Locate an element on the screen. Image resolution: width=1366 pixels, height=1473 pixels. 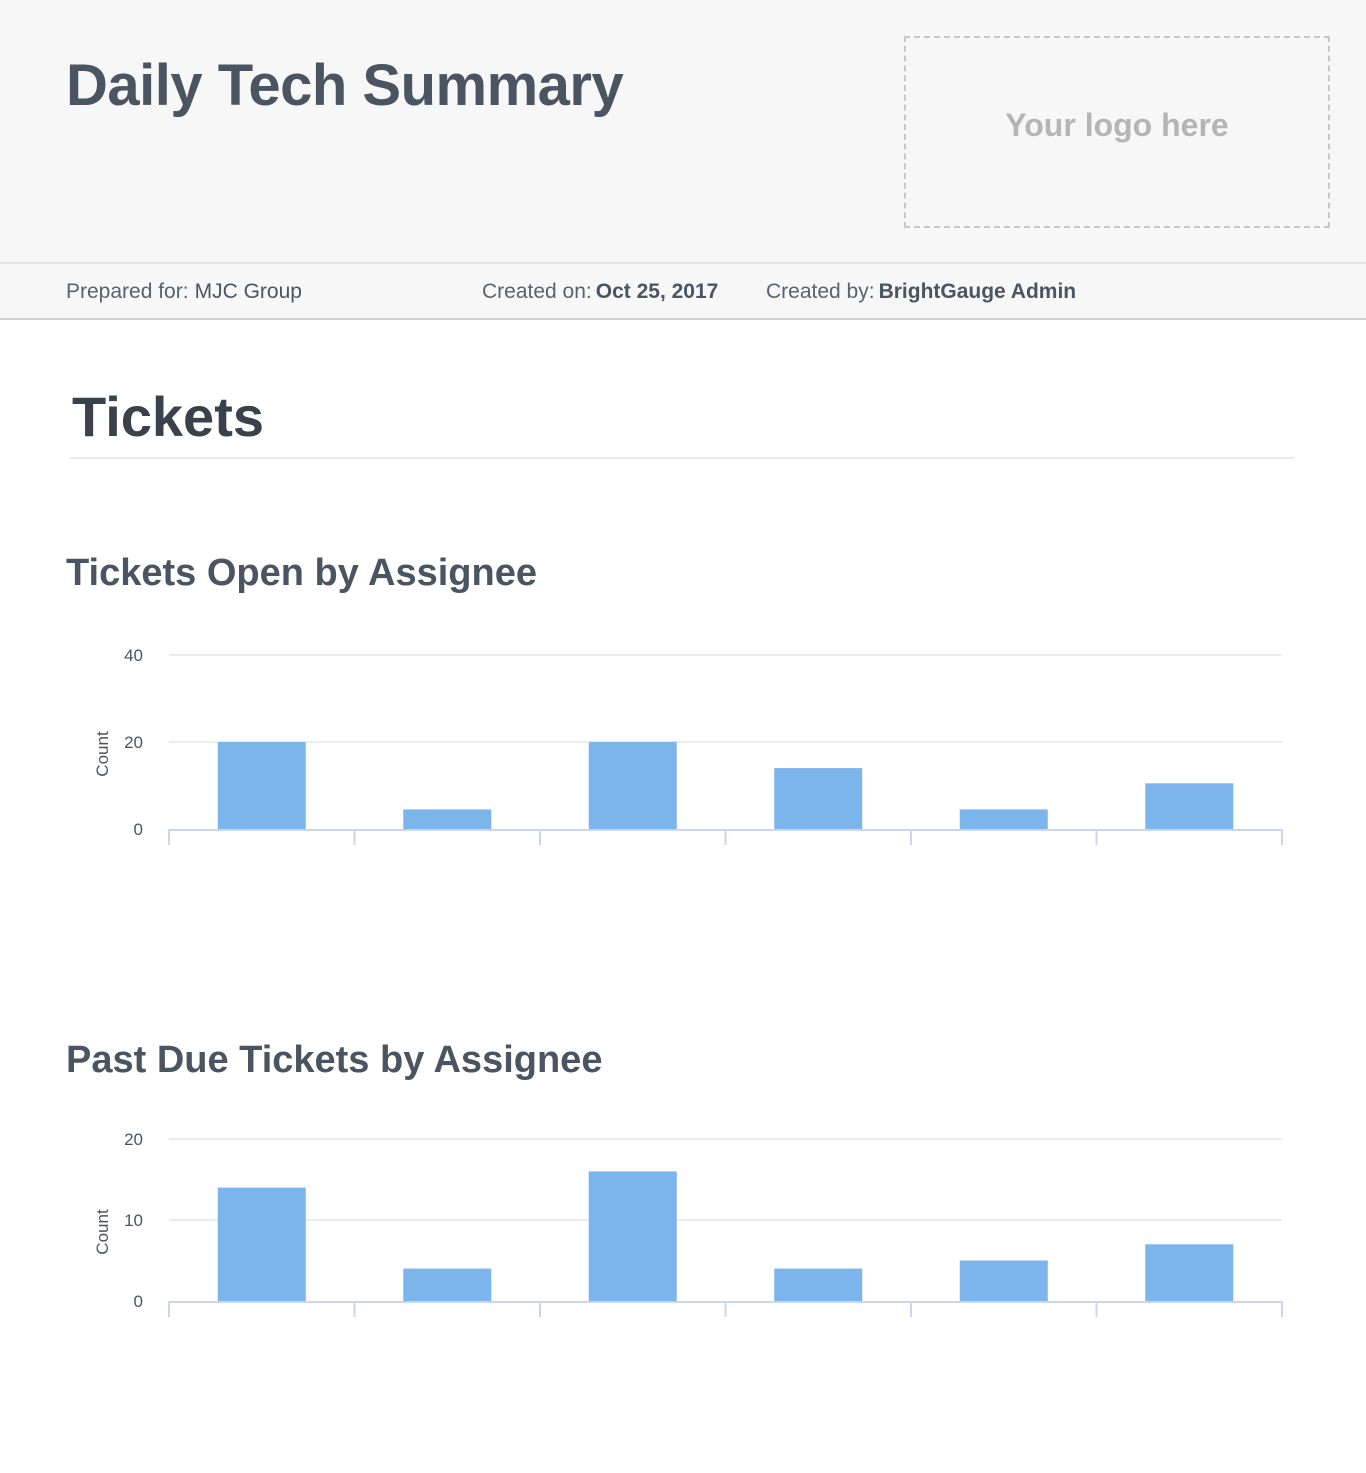
section-title: Tickets is located at coordinates (168, 416).